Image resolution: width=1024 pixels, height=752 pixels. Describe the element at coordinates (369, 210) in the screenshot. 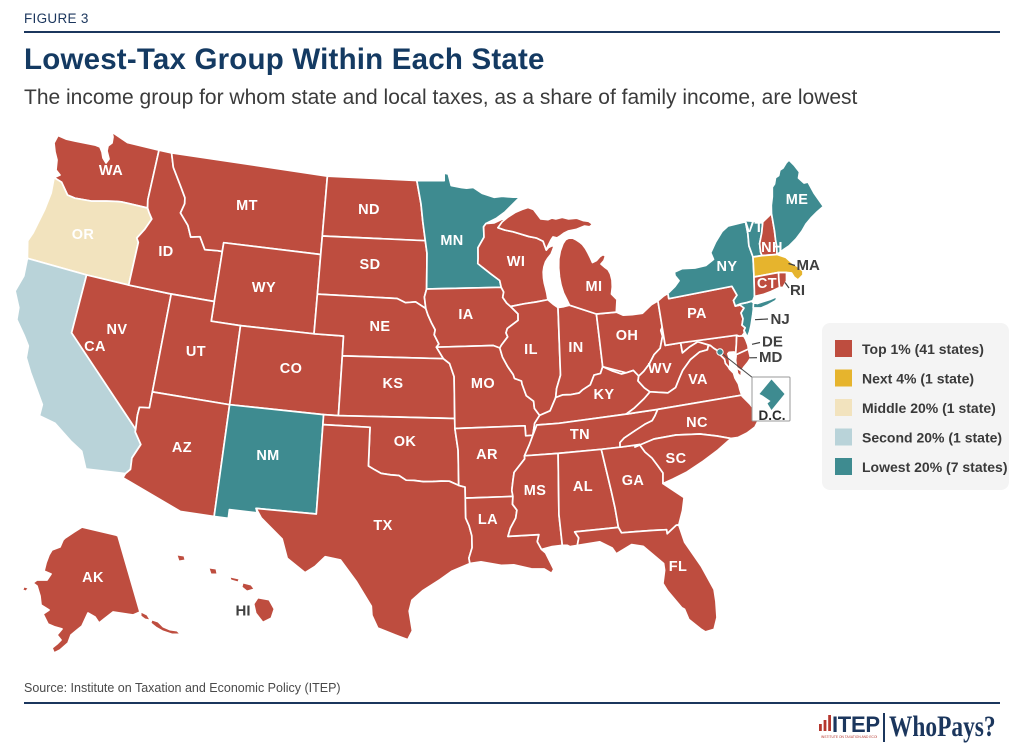

I see `svg-text: ND` at that location.